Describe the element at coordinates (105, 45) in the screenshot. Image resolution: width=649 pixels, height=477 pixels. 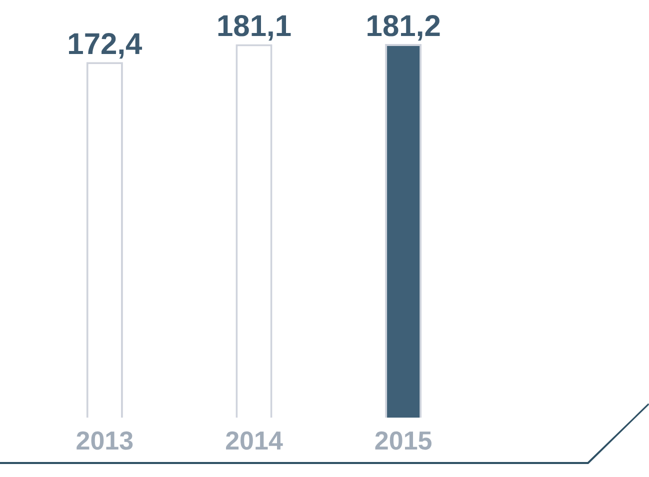
I see `data-label: 172,4` at that location.